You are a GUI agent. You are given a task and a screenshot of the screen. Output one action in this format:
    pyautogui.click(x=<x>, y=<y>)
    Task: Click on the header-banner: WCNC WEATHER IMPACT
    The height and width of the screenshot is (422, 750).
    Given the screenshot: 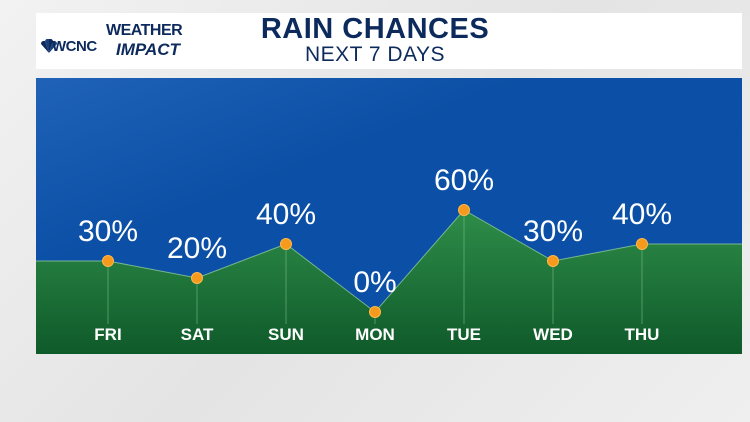 What is the action you would take?
    pyautogui.click(x=389, y=41)
    